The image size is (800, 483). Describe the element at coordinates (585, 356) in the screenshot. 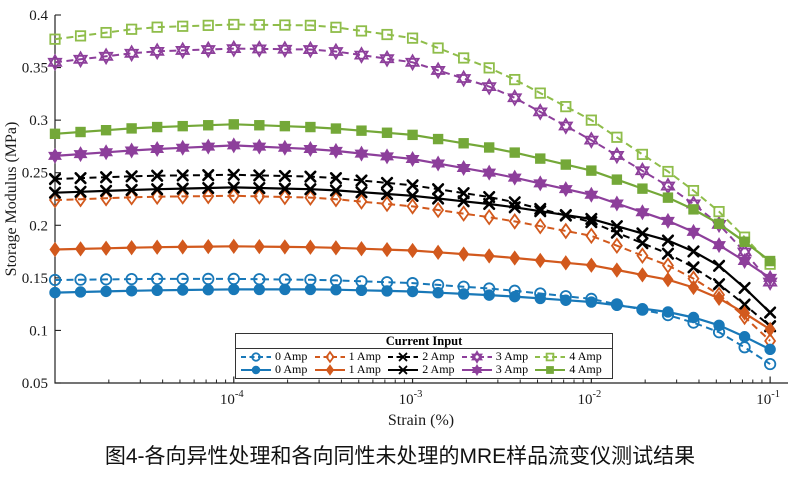

I see `legend-entry-label: 4 Amp` at that location.